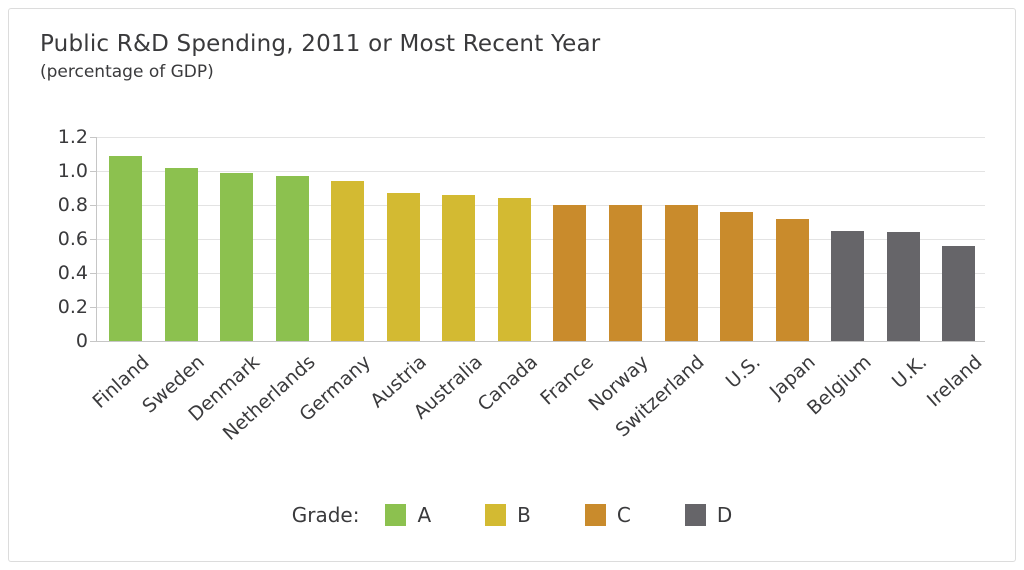  I want to click on x-axis-label-canada: Canada, so click(508, 383).